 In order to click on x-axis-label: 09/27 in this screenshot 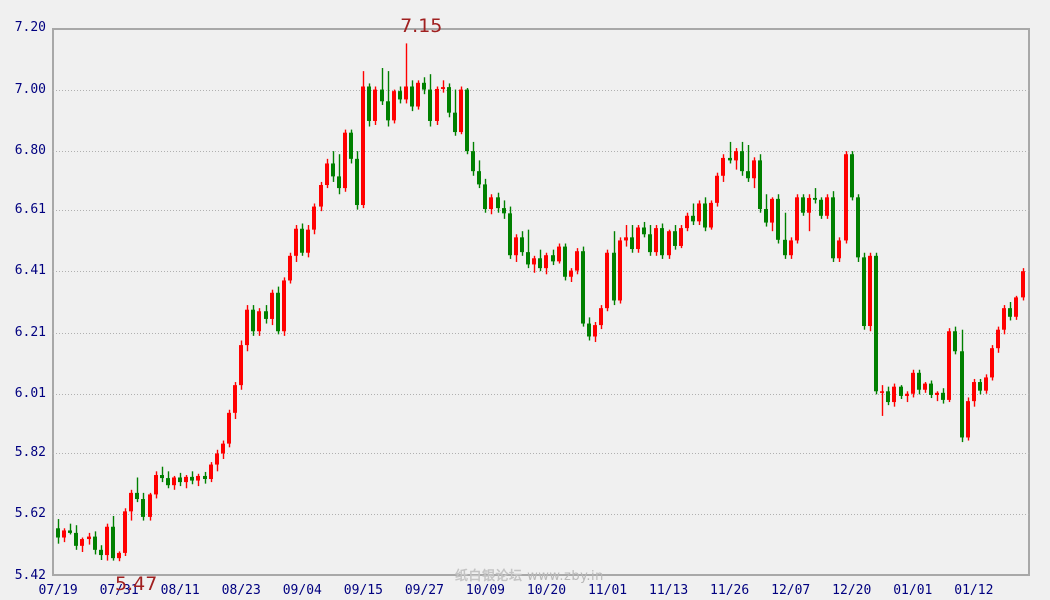, I will do `click(424, 590)`.